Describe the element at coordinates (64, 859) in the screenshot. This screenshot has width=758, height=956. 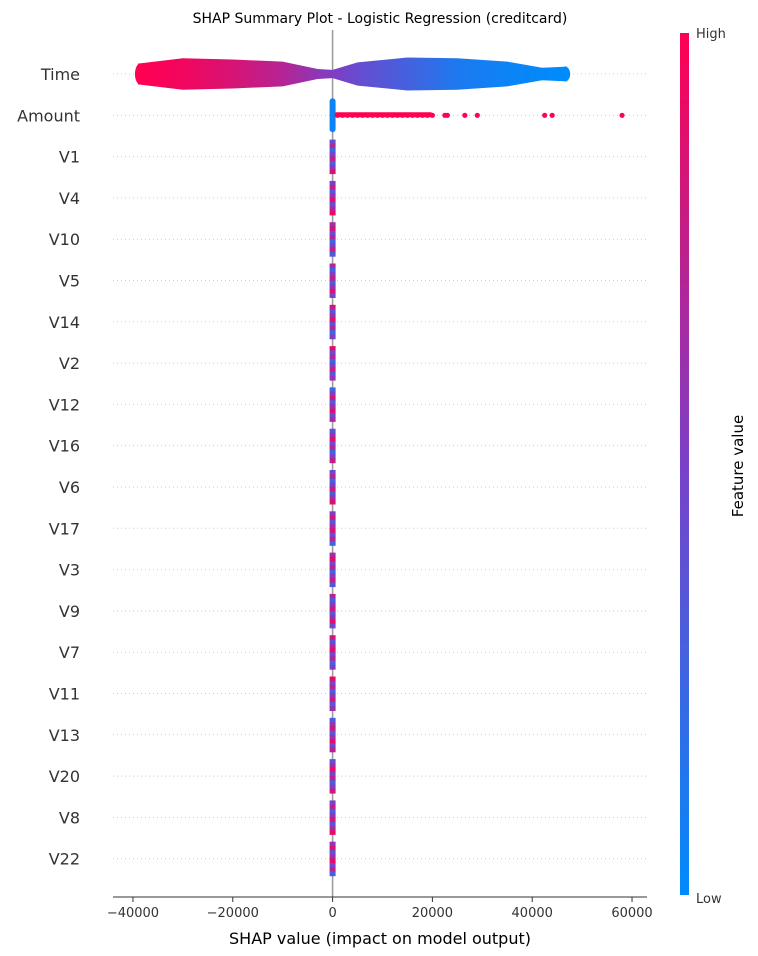
I see `feature-label-V22: V22` at that location.